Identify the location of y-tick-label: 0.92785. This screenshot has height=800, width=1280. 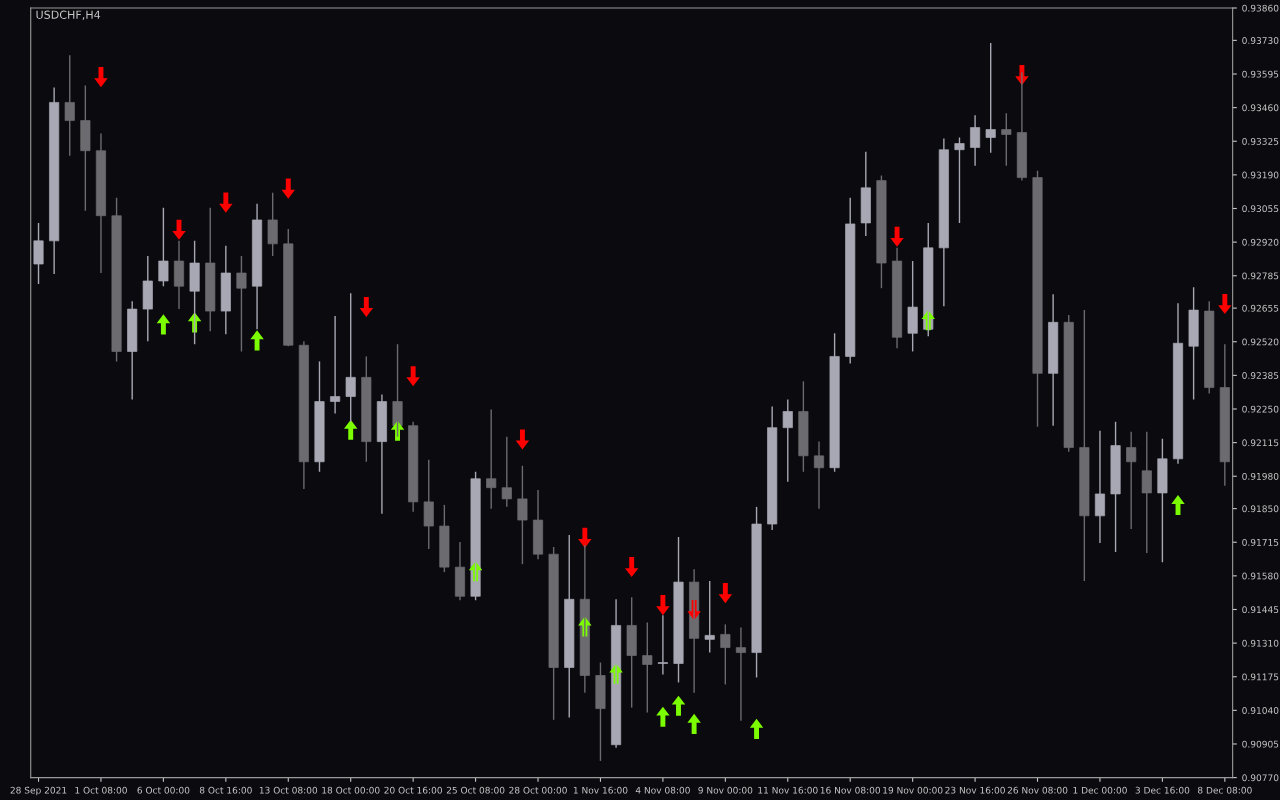
(1260, 276).